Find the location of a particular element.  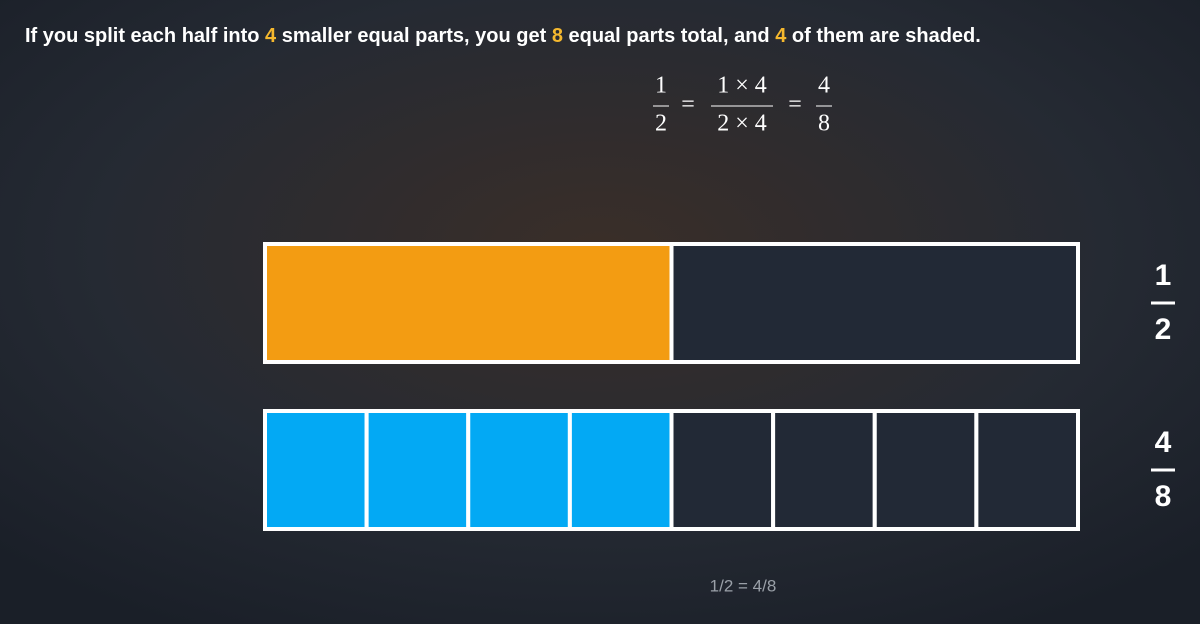

instruction-text: If you split each half into is located at coordinates (145, 36).